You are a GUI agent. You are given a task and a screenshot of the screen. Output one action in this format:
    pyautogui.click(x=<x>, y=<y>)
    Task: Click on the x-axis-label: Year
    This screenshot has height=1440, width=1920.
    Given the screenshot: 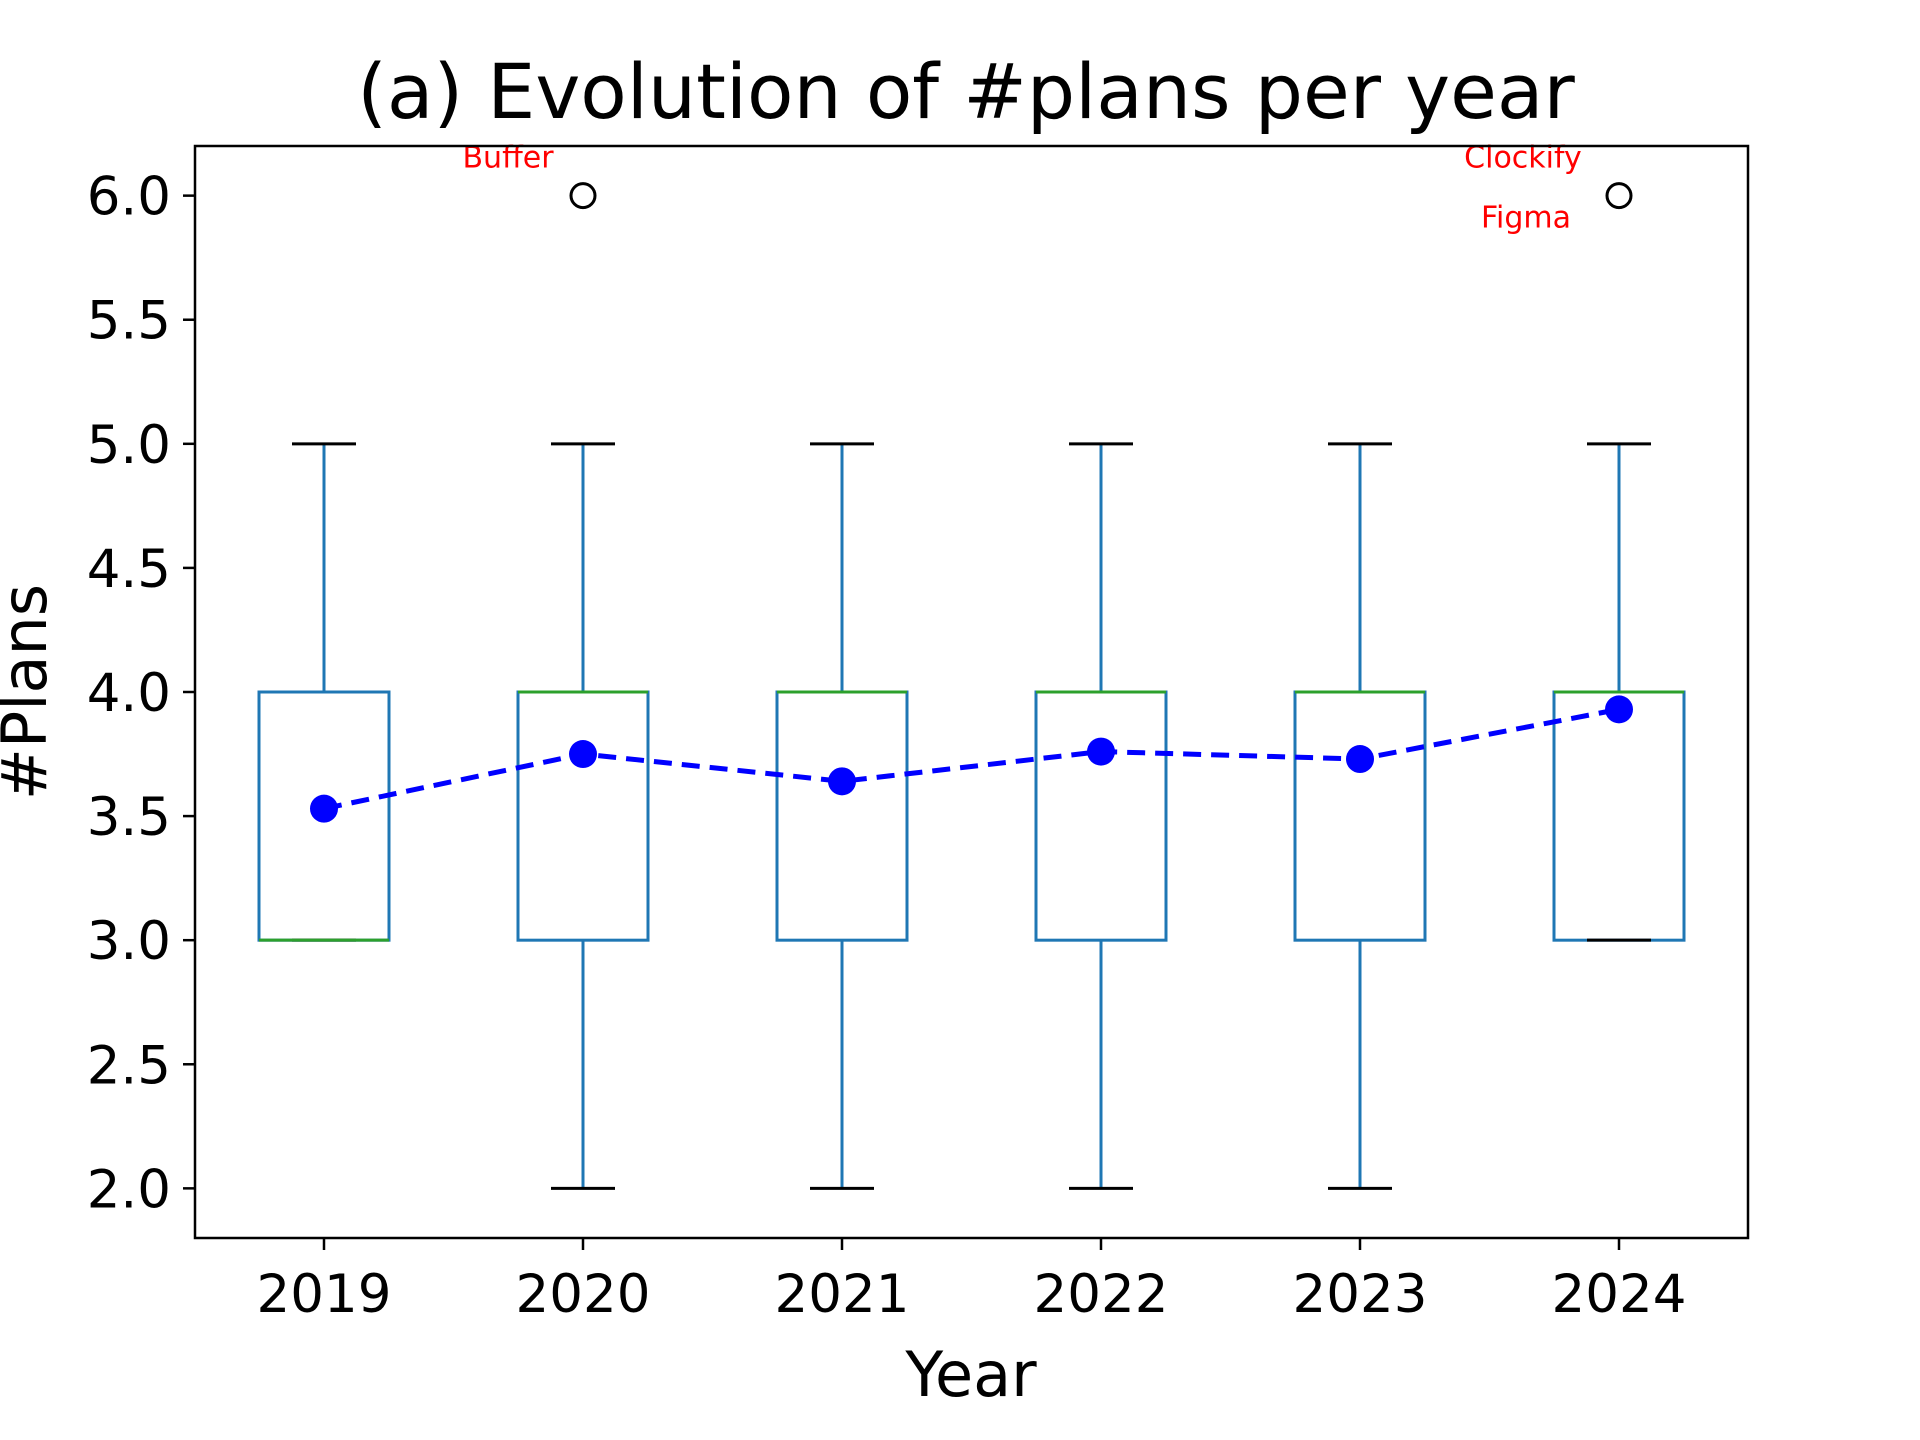 What is the action you would take?
    pyautogui.click(x=970, y=1374)
    